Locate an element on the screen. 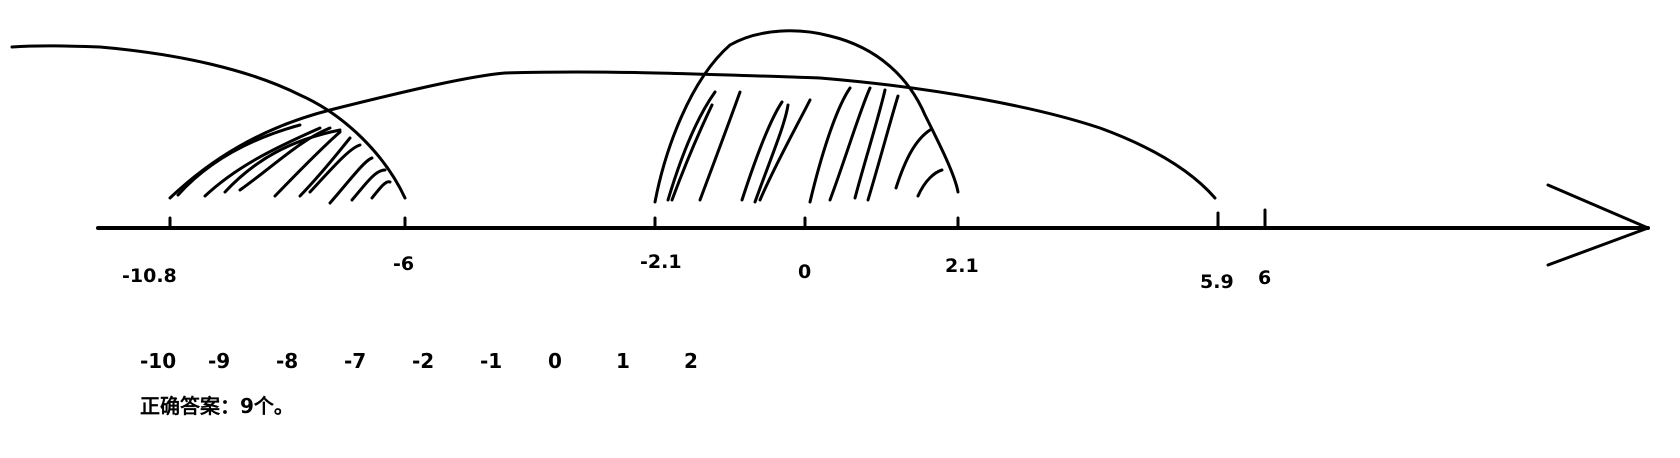 The image size is (1680, 458). integer-0: 0 is located at coordinates (555, 361).